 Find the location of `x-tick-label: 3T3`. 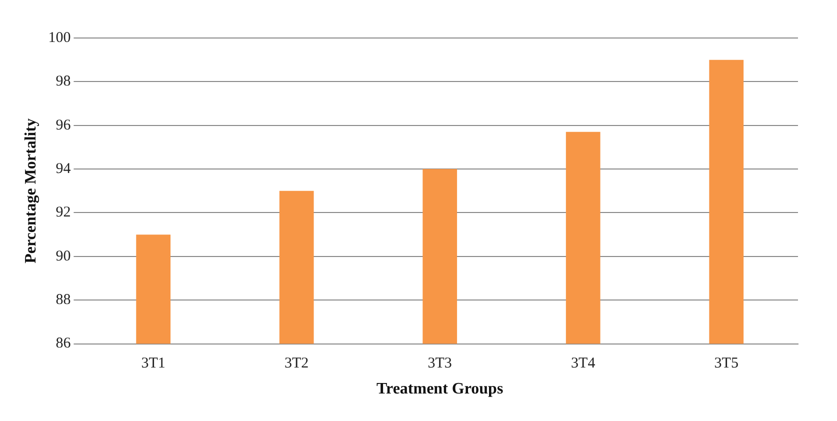

x-tick-label: 3T3 is located at coordinates (440, 364).